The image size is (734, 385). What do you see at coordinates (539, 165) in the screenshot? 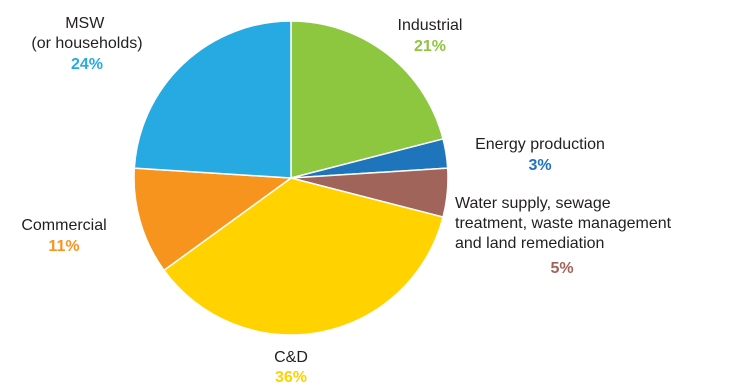
I see `slice-value-energy-production: 3%` at bounding box center [539, 165].